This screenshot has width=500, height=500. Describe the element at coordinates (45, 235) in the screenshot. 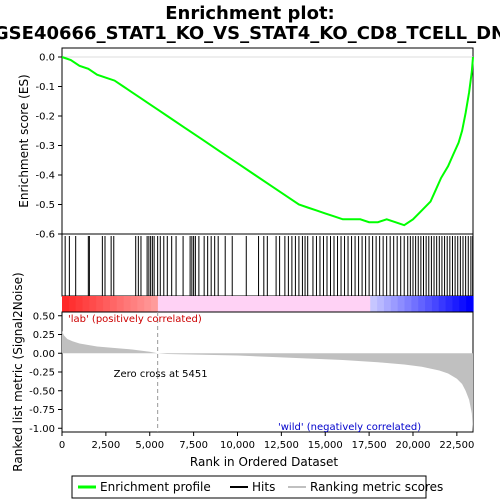

I see `es-y-tick-label: -0.6` at that location.